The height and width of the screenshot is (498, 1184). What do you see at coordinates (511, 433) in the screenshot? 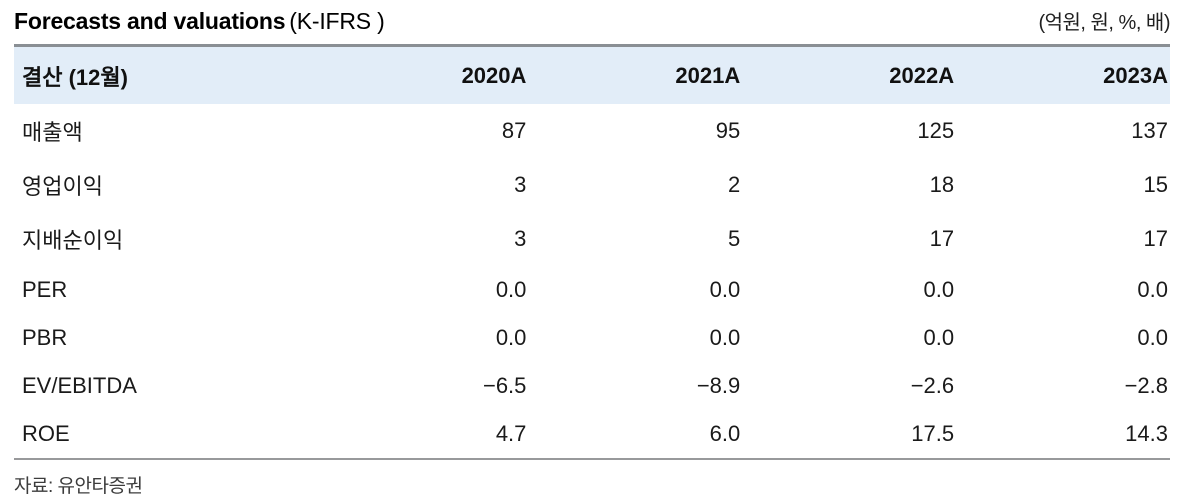
I see `cell-value: 4.7` at bounding box center [511, 433].